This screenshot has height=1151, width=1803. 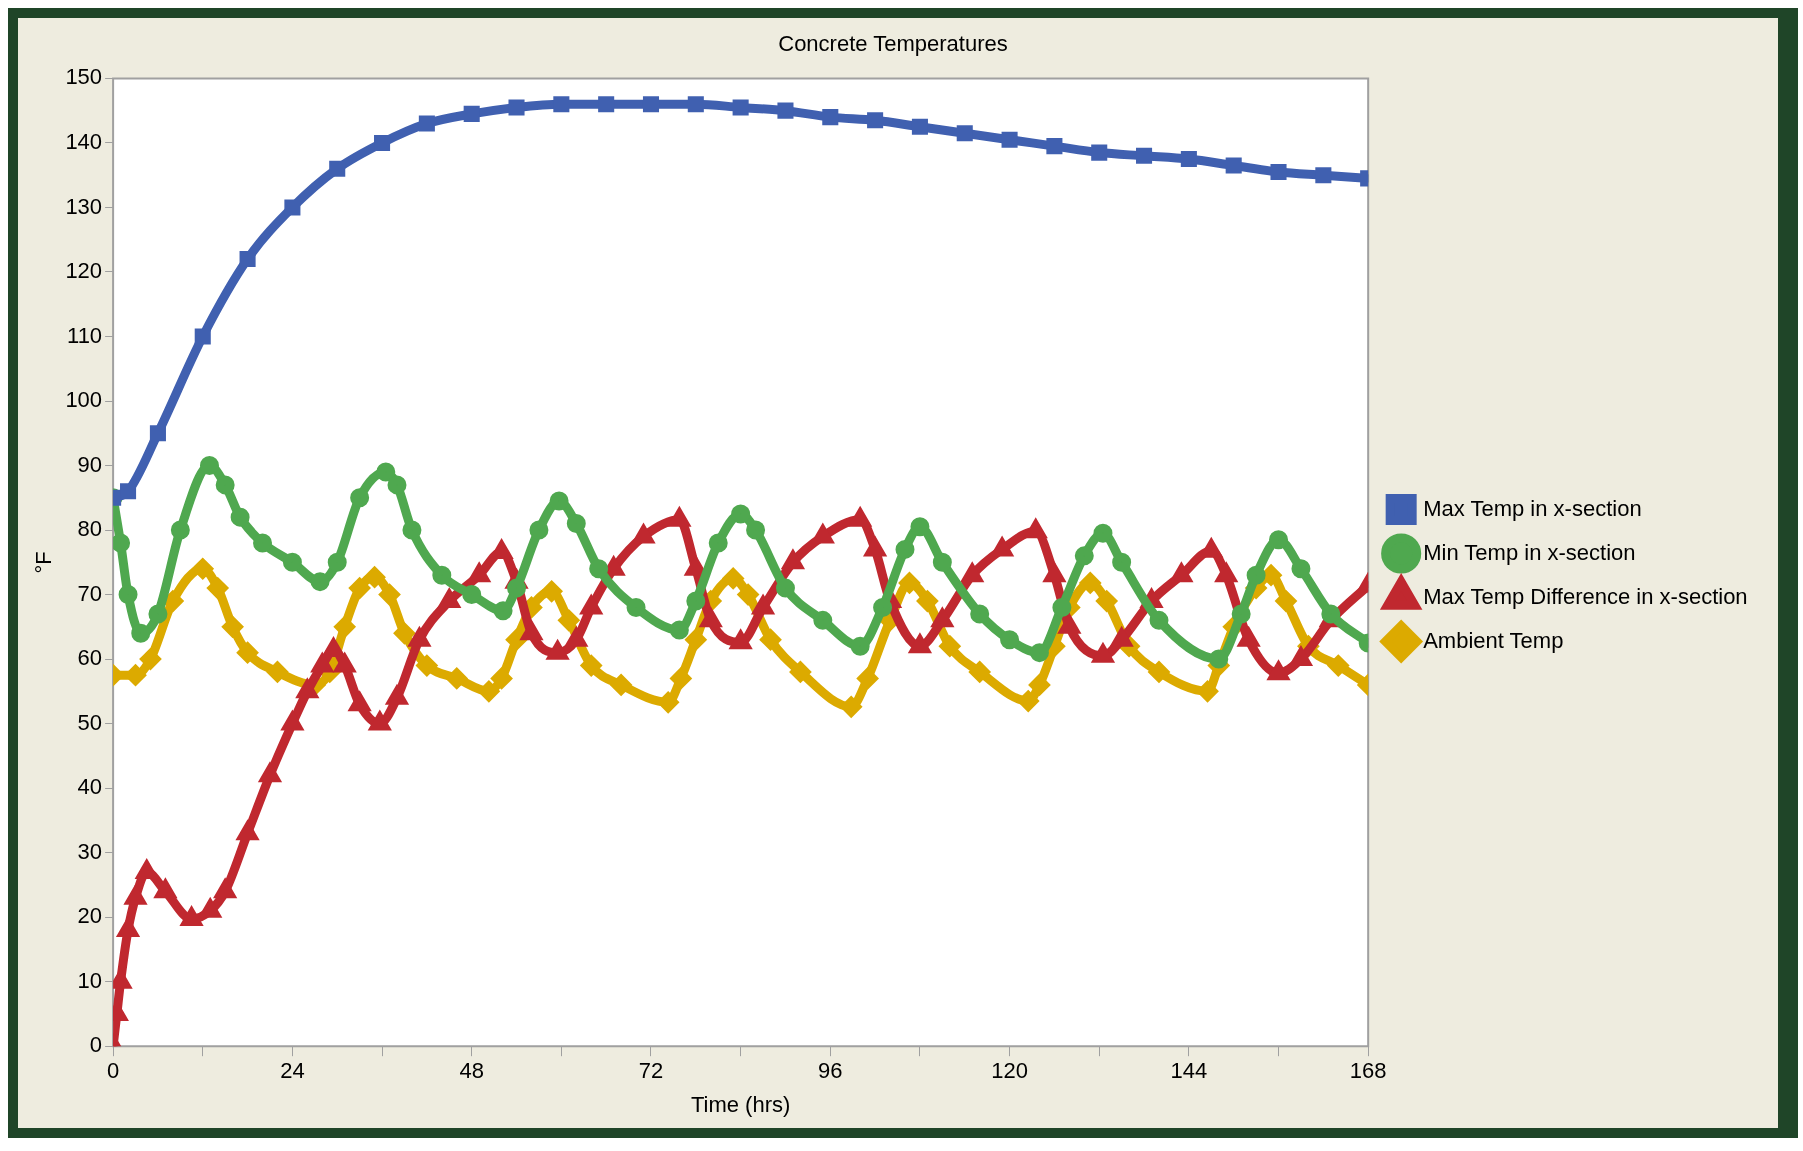 I want to click on y-tick-label: 50, so click(x=90, y=722).